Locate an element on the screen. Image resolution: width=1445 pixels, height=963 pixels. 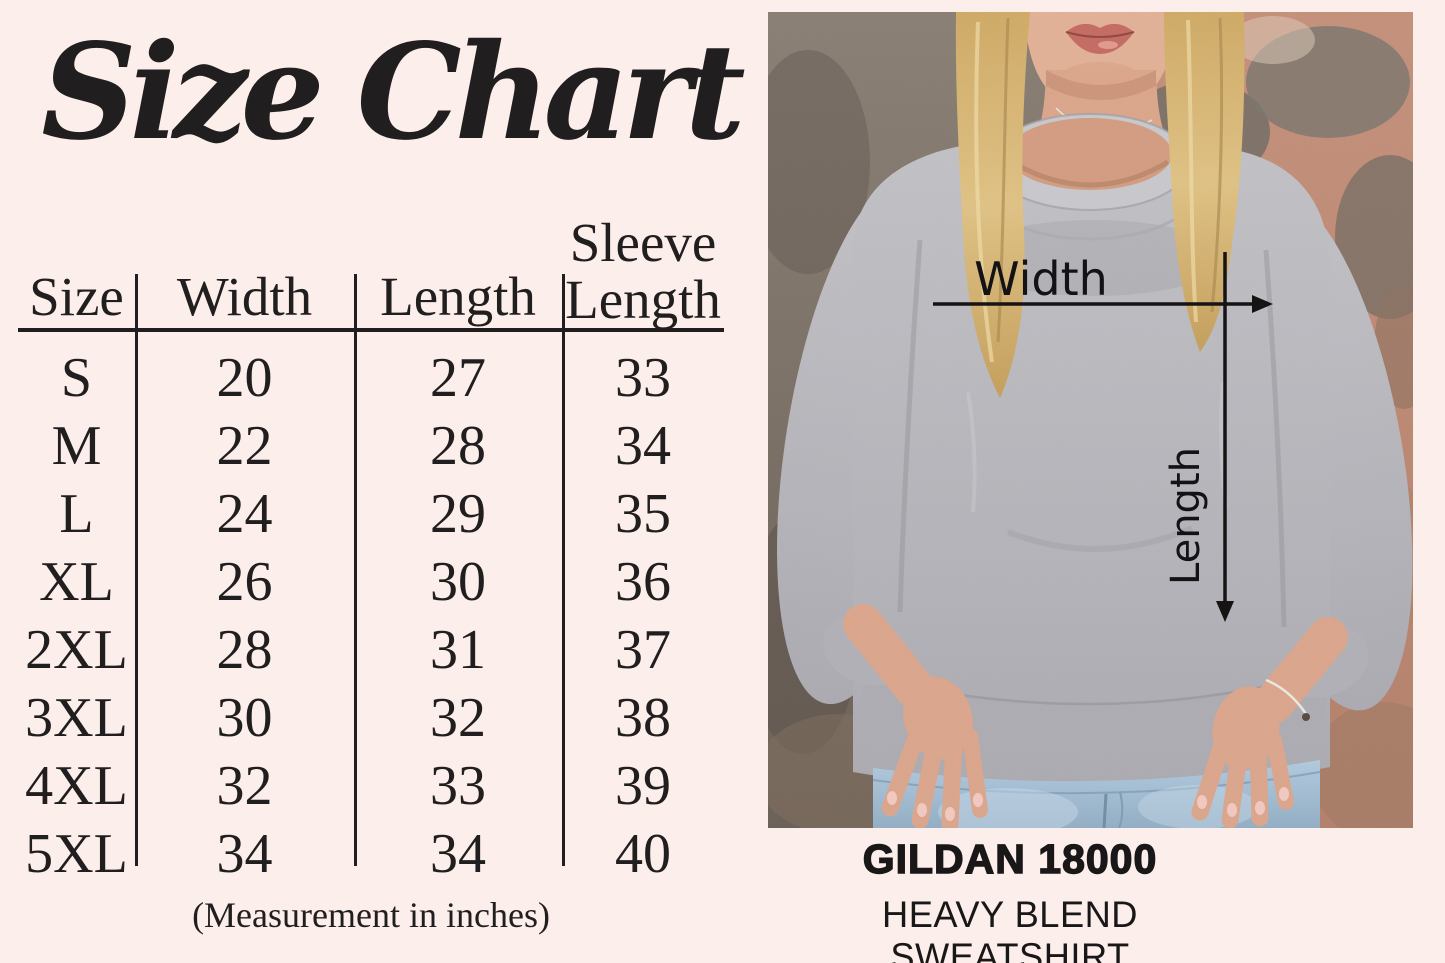
column-header-width: Width is located at coordinates (244, 296).